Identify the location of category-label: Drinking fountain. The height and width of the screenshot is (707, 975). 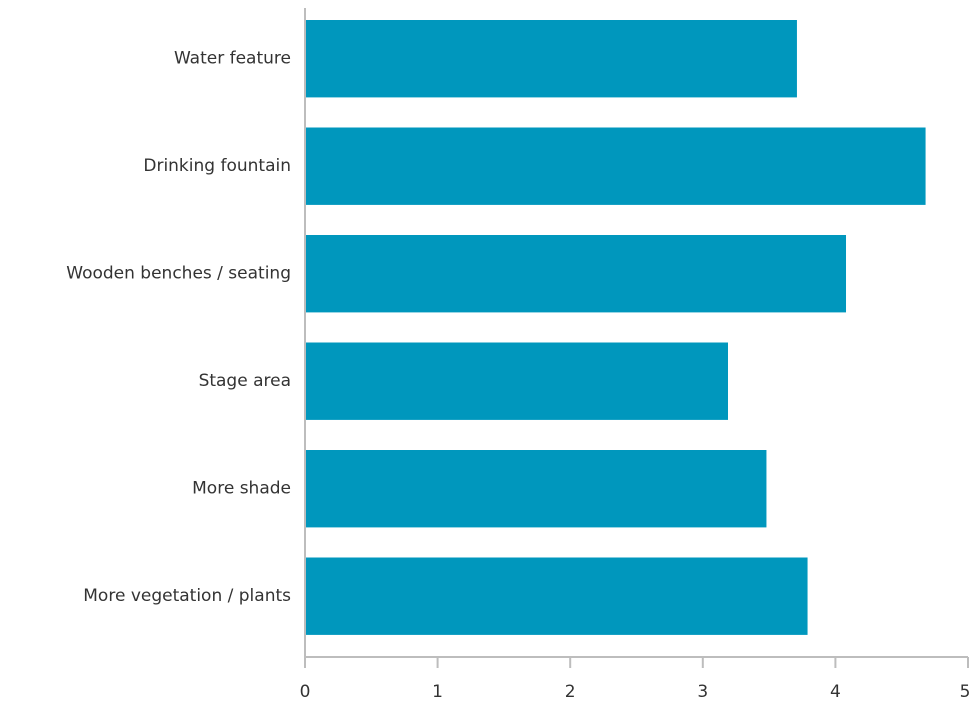
(217, 166).